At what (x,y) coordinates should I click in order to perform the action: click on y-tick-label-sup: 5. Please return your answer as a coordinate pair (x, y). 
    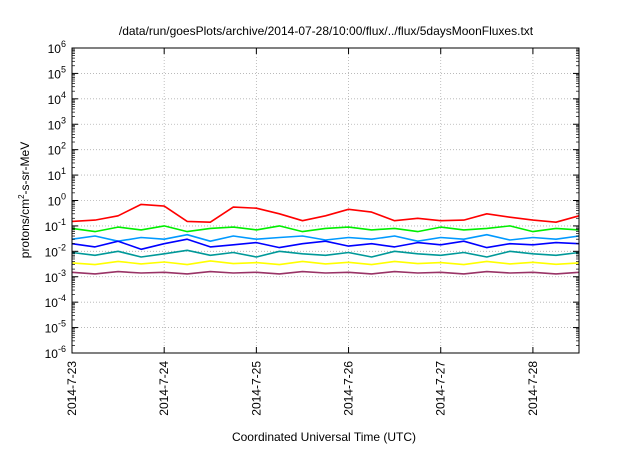
    Looking at the image, I should click on (63, 69).